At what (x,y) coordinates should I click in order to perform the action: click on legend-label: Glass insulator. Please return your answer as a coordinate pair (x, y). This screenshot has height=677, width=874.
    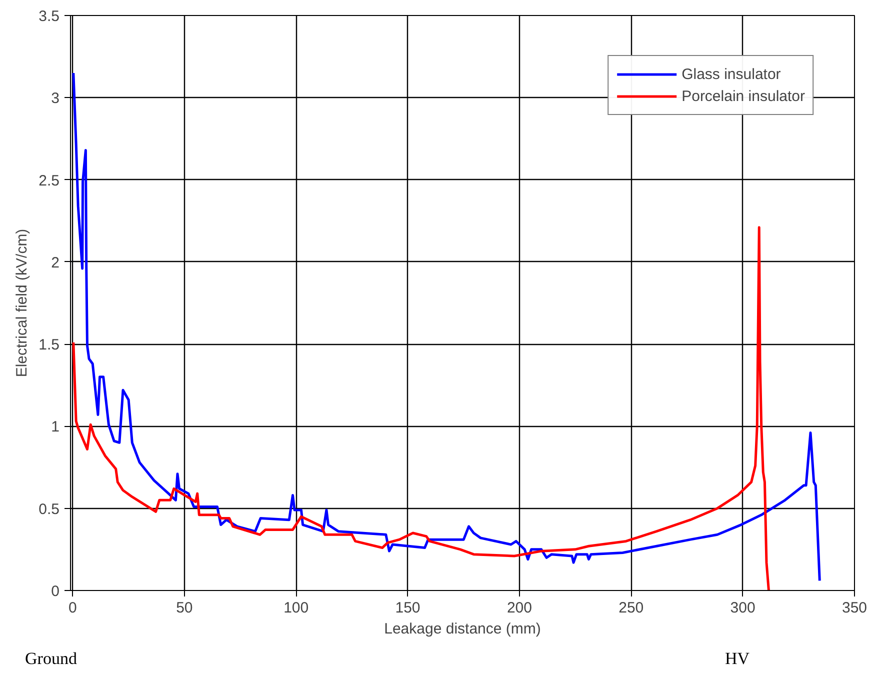
    Looking at the image, I should click on (731, 74).